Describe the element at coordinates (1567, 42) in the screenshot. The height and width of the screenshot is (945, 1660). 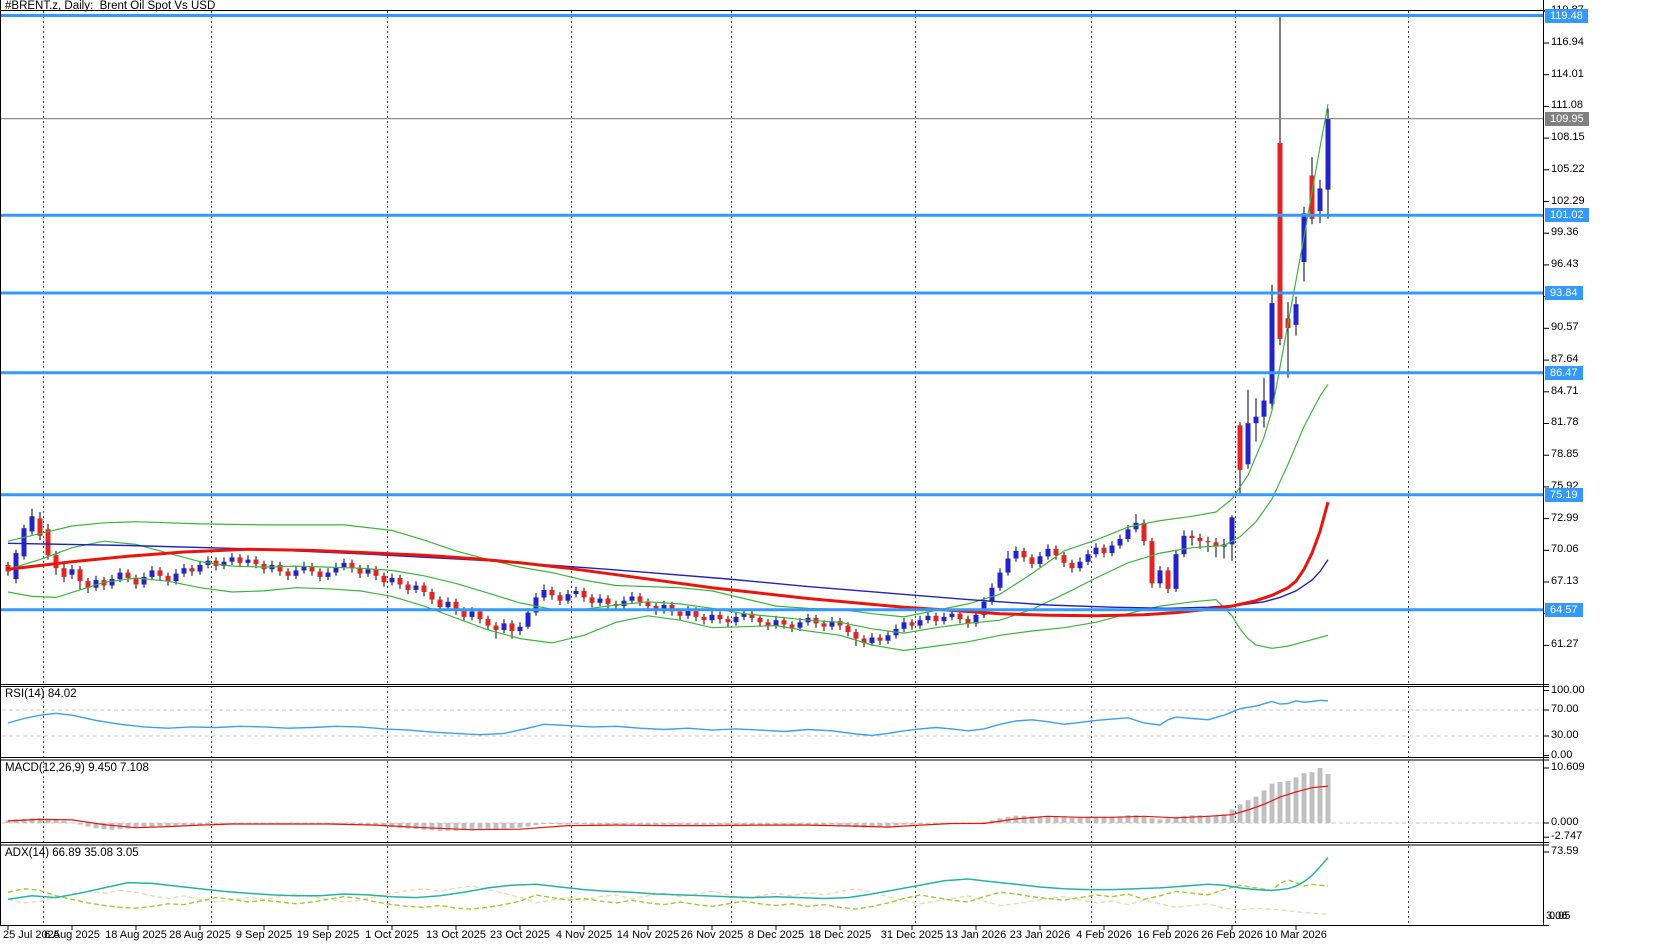
I see `price-tick-label: 116.94` at that location.